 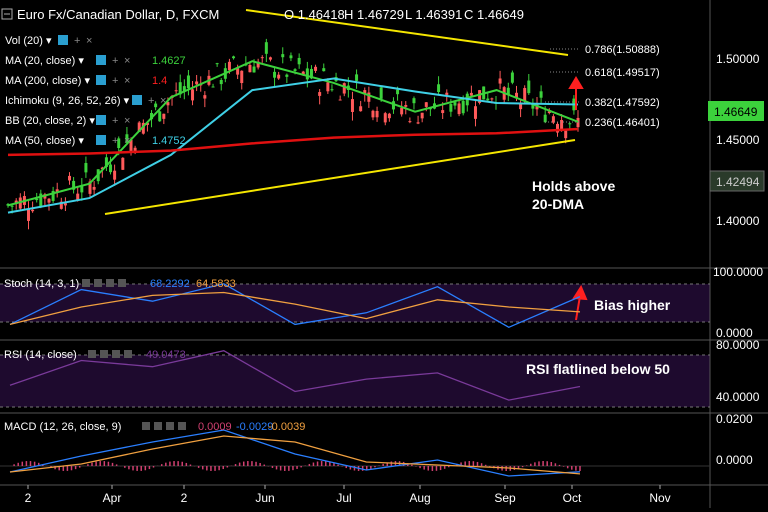 What do you see at coordinates (340, 177) in the screenshot?
I see `lower-trendline` at bounding box center [340, 177].